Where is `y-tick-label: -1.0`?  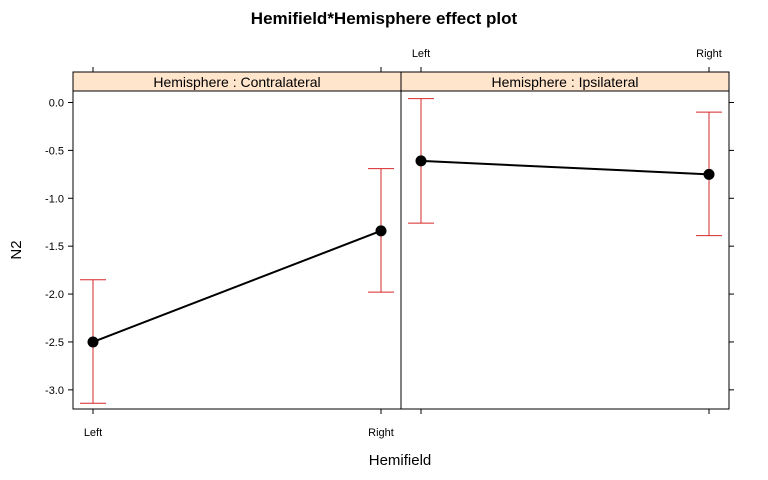 y-tick-label: -1.0 is located at coordinates (54, 199).